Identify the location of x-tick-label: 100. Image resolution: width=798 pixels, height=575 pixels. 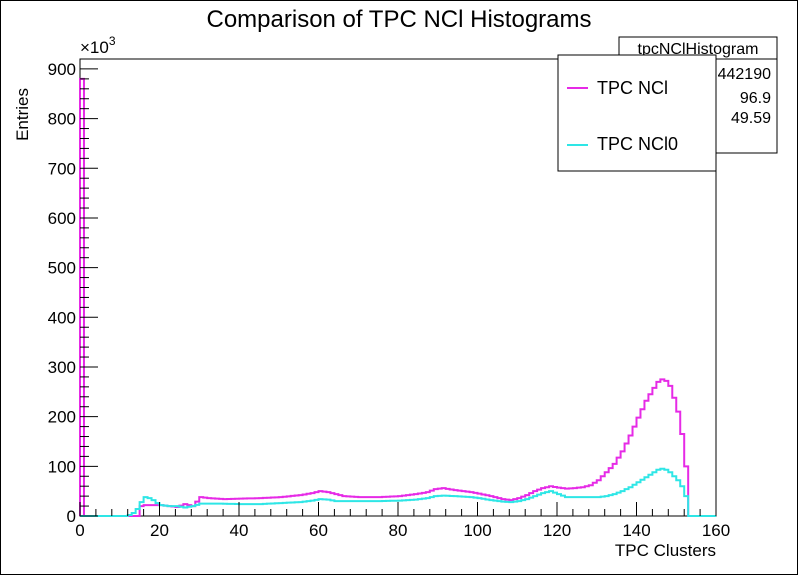
(477, 530).